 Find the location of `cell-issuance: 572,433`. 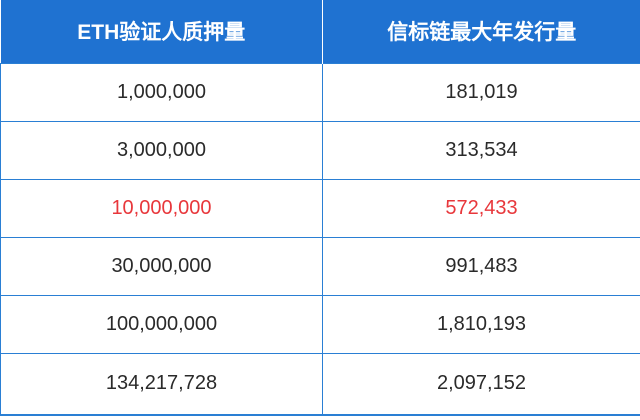

cell-issuance: 572,433 is located at coordinates (481, 207).